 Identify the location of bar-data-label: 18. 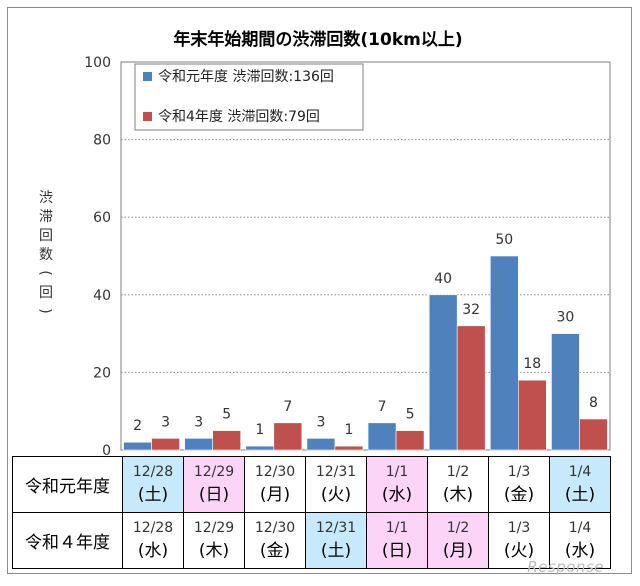
(532, 364).